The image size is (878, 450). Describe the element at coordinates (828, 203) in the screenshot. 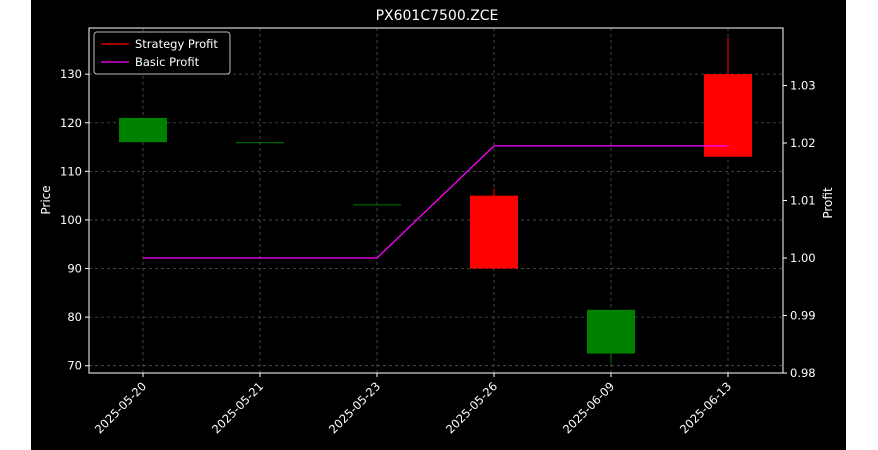

I see `y2-axis-label: Profit` at that location.